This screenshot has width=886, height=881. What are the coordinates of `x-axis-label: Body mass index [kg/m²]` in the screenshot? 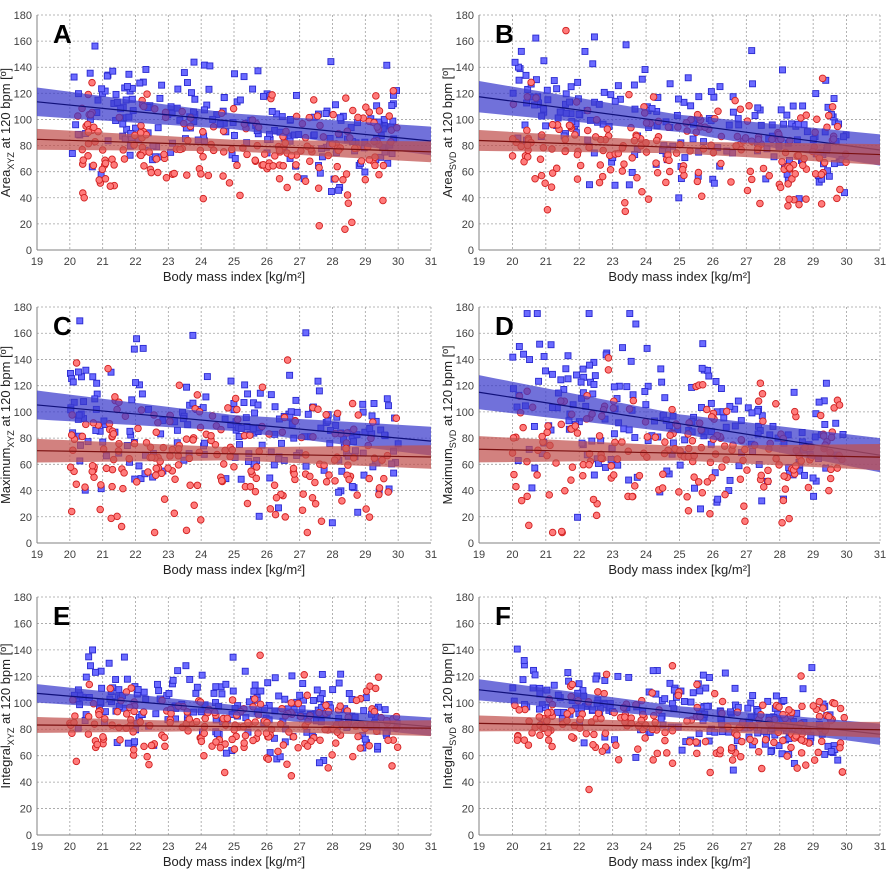 It's located at (679, 276).